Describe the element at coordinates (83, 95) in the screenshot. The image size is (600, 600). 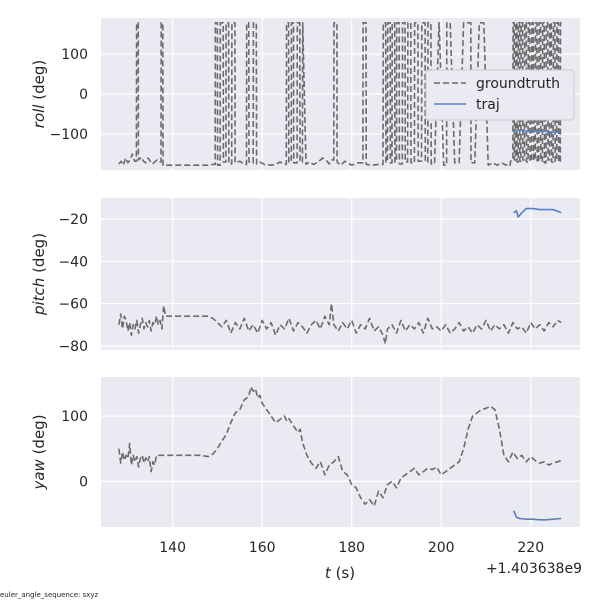
I see `y-tick-label-roll: 0` at that location.